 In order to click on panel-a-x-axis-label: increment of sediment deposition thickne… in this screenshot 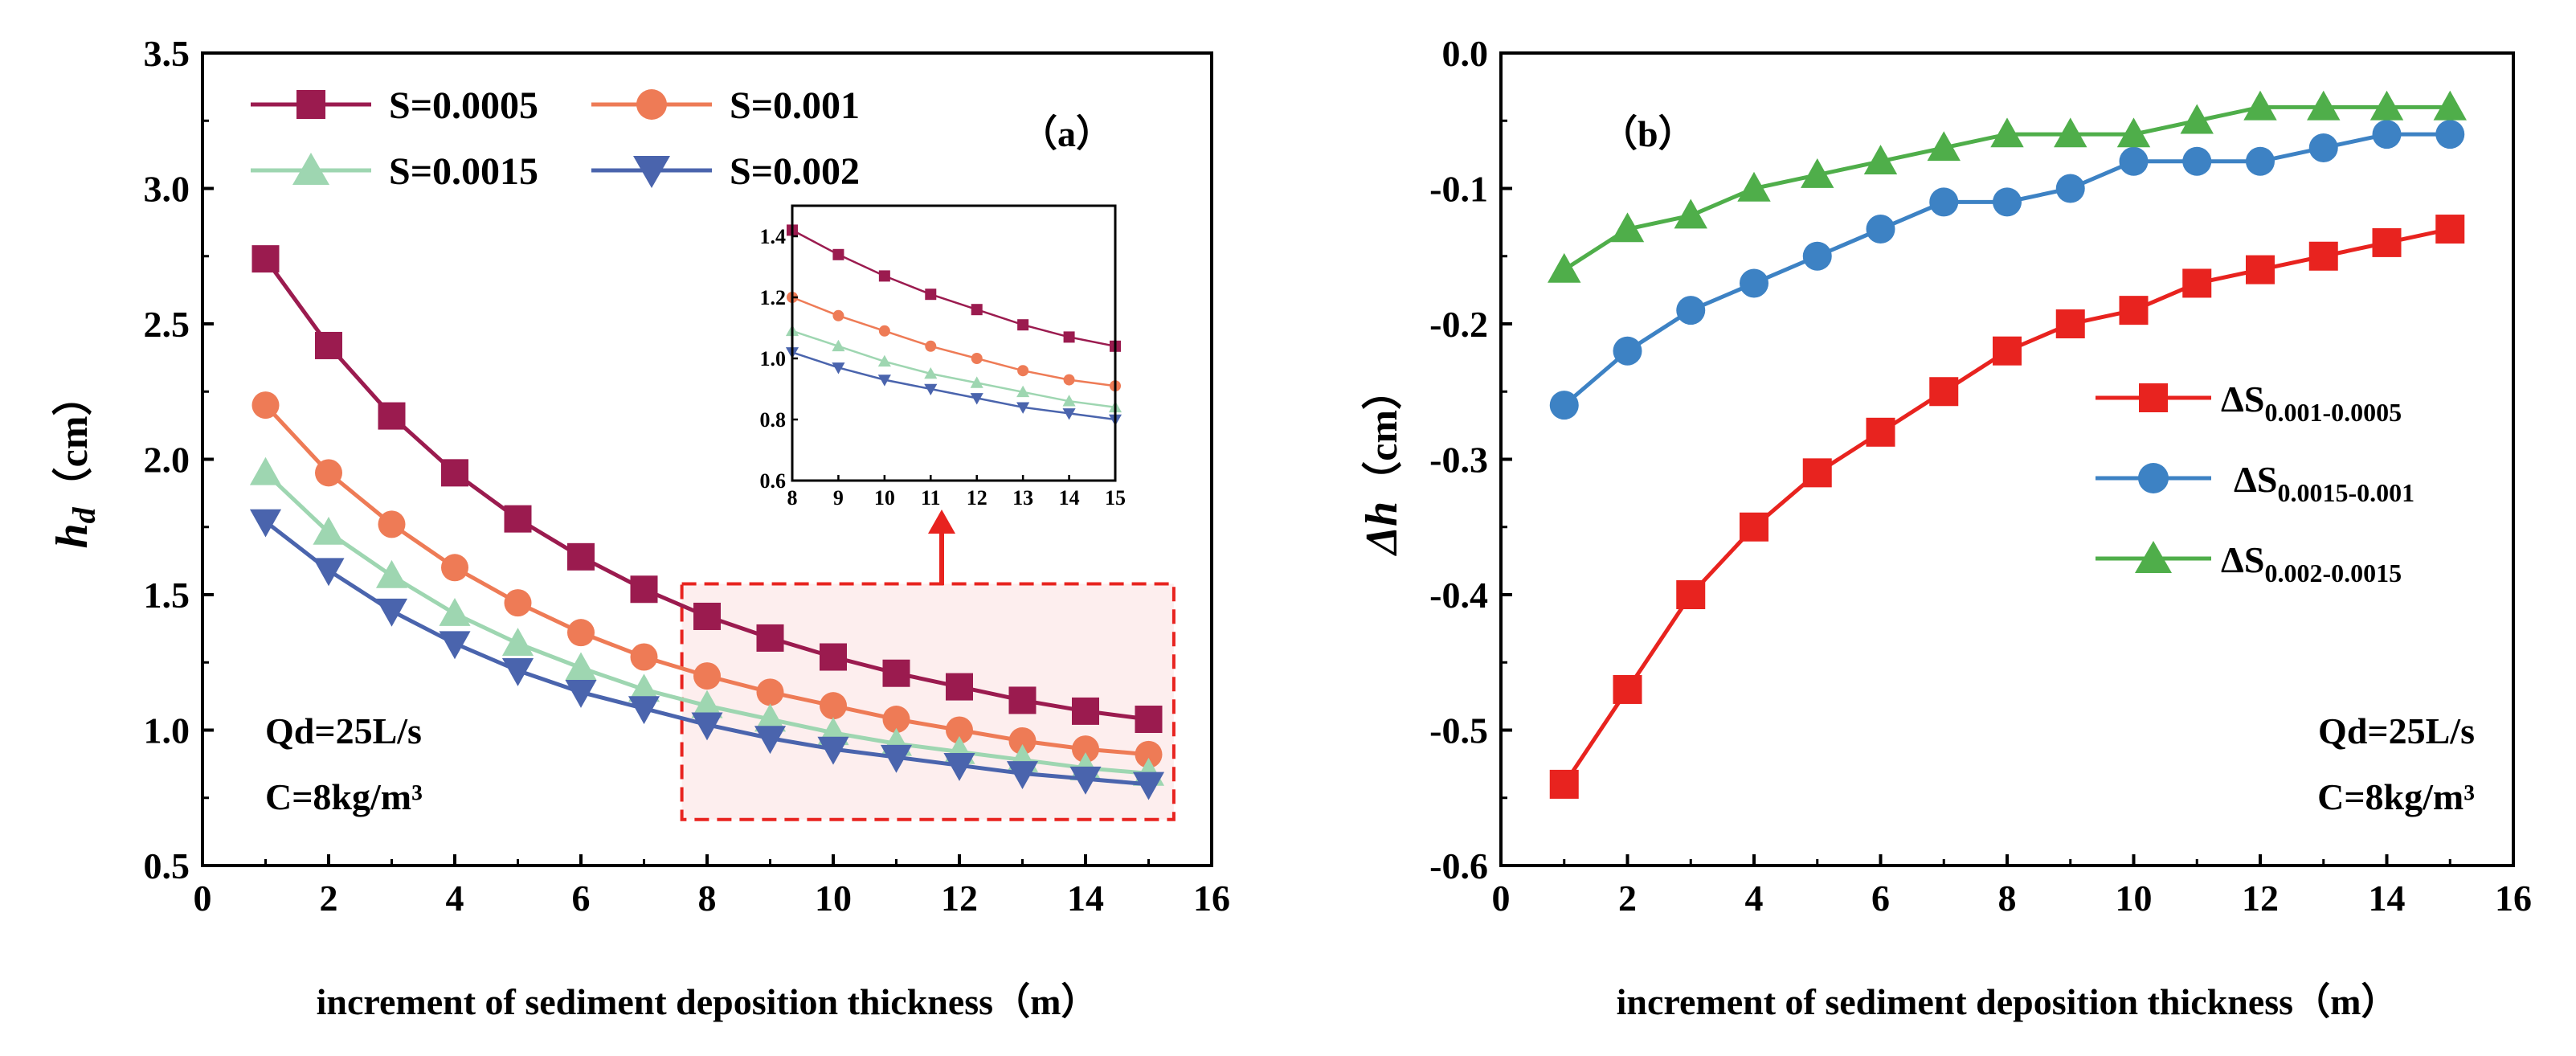, I will do `click(707, 1002)`.